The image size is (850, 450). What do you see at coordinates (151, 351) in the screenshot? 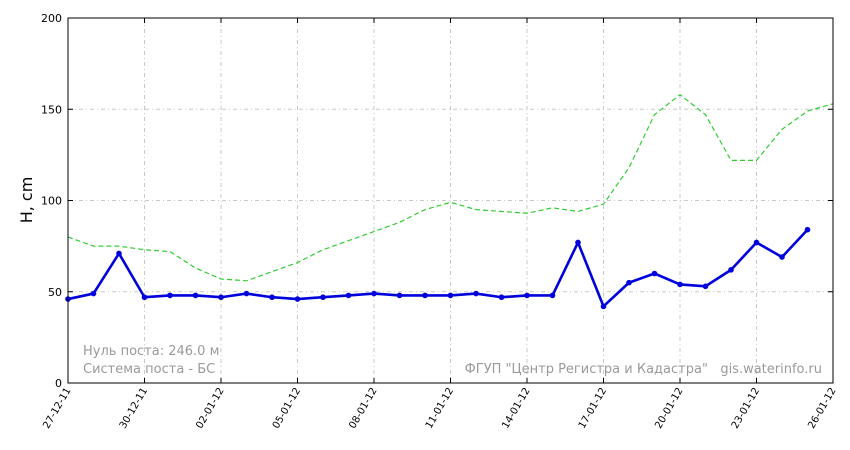
I see `zero-level-note: Нуль поста: 246.0 м` at bounding box center [151, 351].